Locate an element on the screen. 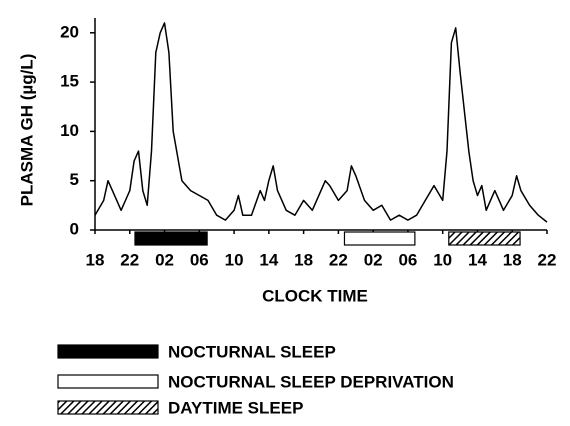 The image size is (570, 426). y-tick-label: 10 is located at coordinates (69, 130).